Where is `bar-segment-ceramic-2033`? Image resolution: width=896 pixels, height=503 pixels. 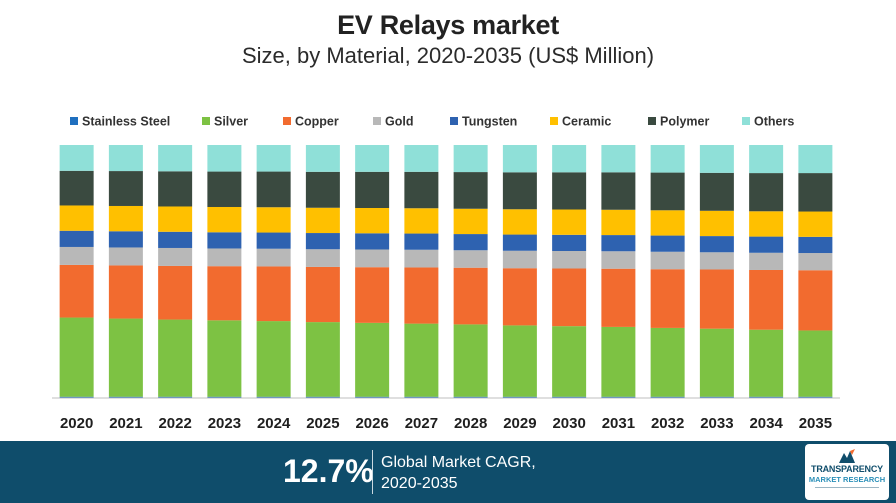 bar-segment-ceramic-2033 is located at coordinates (716, 223).